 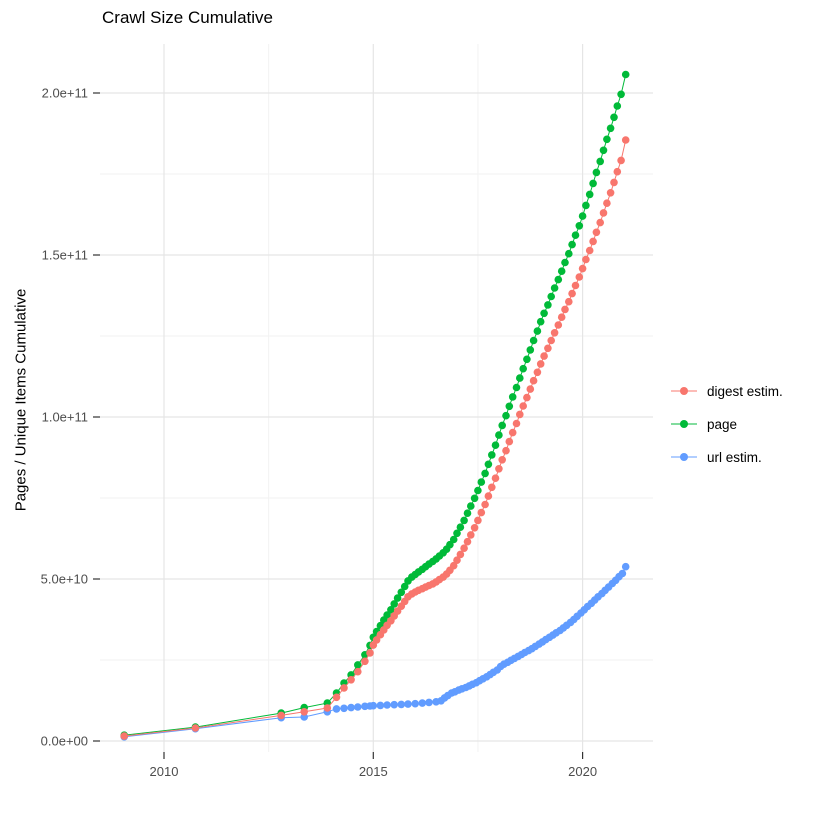 I want to click on y-tick-label: 2.0e+11, so click(x=65, y=93).